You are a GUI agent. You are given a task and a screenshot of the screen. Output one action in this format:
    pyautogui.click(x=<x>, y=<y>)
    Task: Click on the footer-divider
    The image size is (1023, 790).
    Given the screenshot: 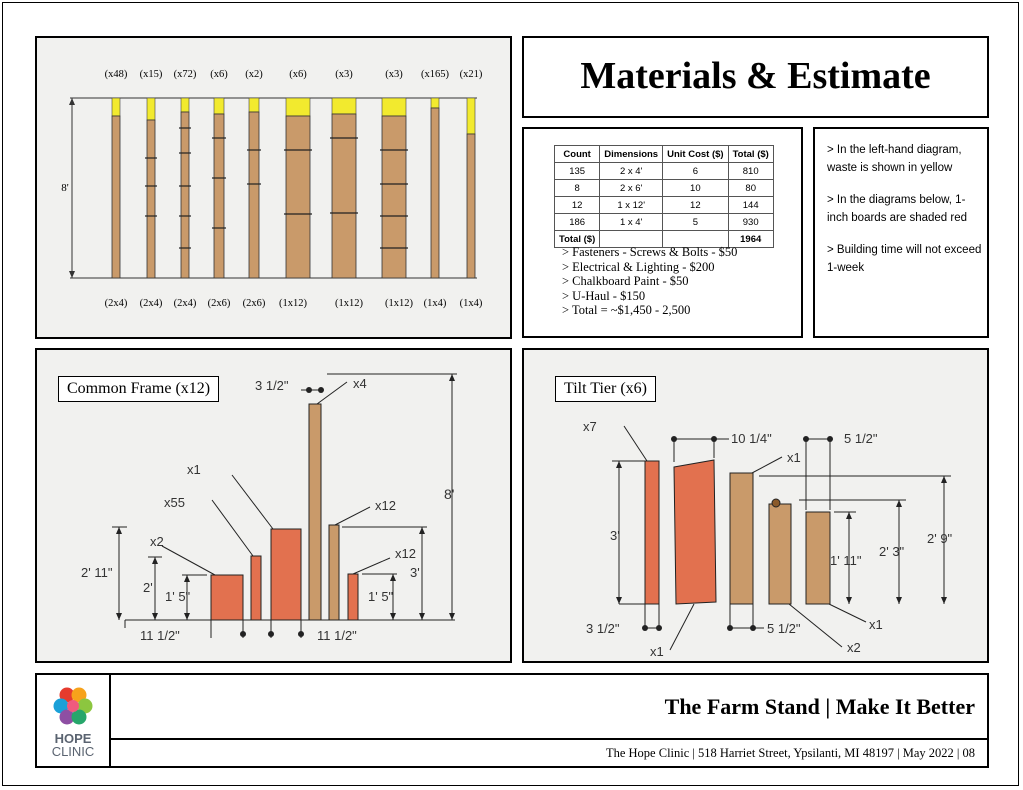 What is the action you would take?
    pyautogui.click(x=548, y=739)
    